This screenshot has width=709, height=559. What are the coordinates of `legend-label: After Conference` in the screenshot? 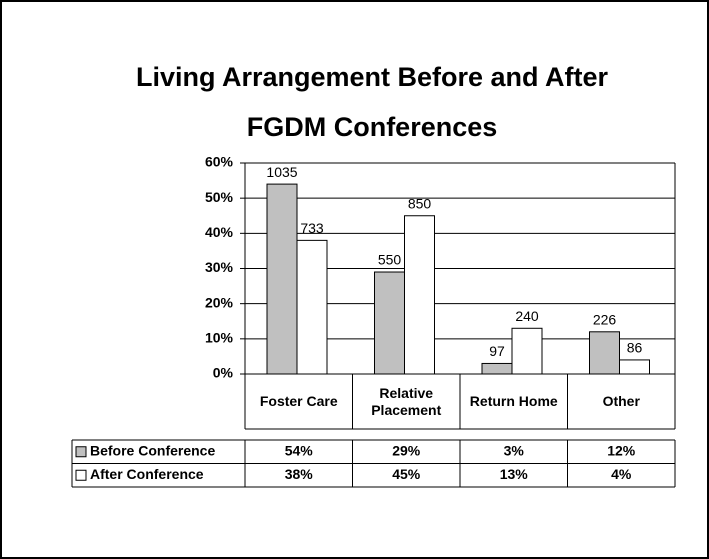 It's located at (147, 474).